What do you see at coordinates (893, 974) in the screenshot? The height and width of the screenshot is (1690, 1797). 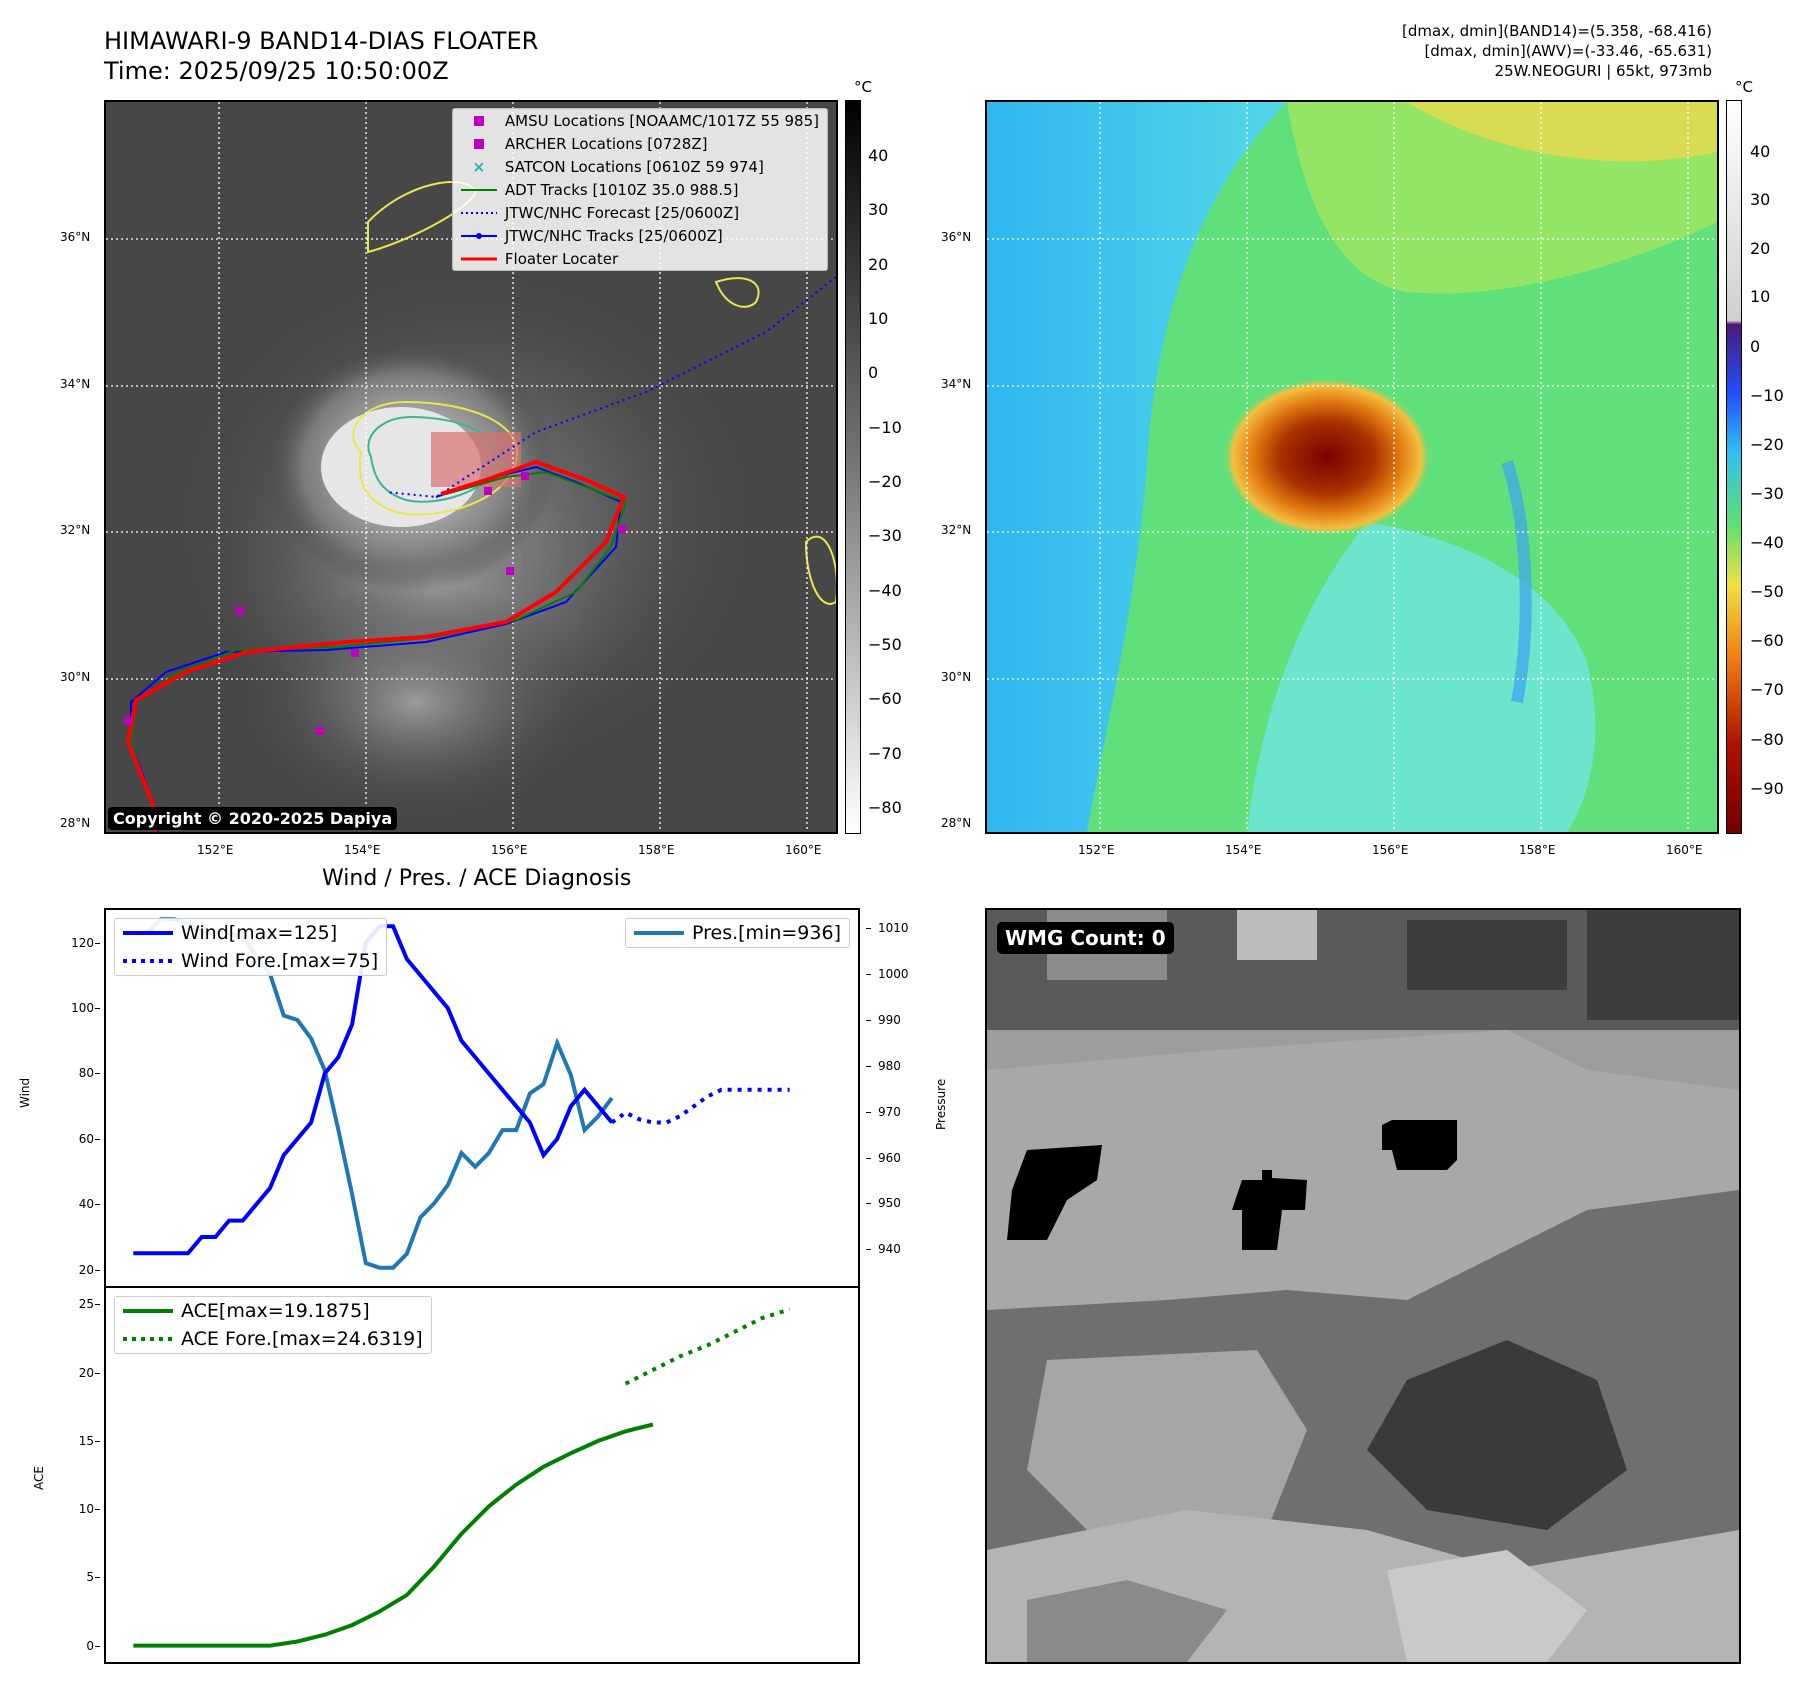 I see `y-tick-label: 1000` at bounding box center [893, 974].